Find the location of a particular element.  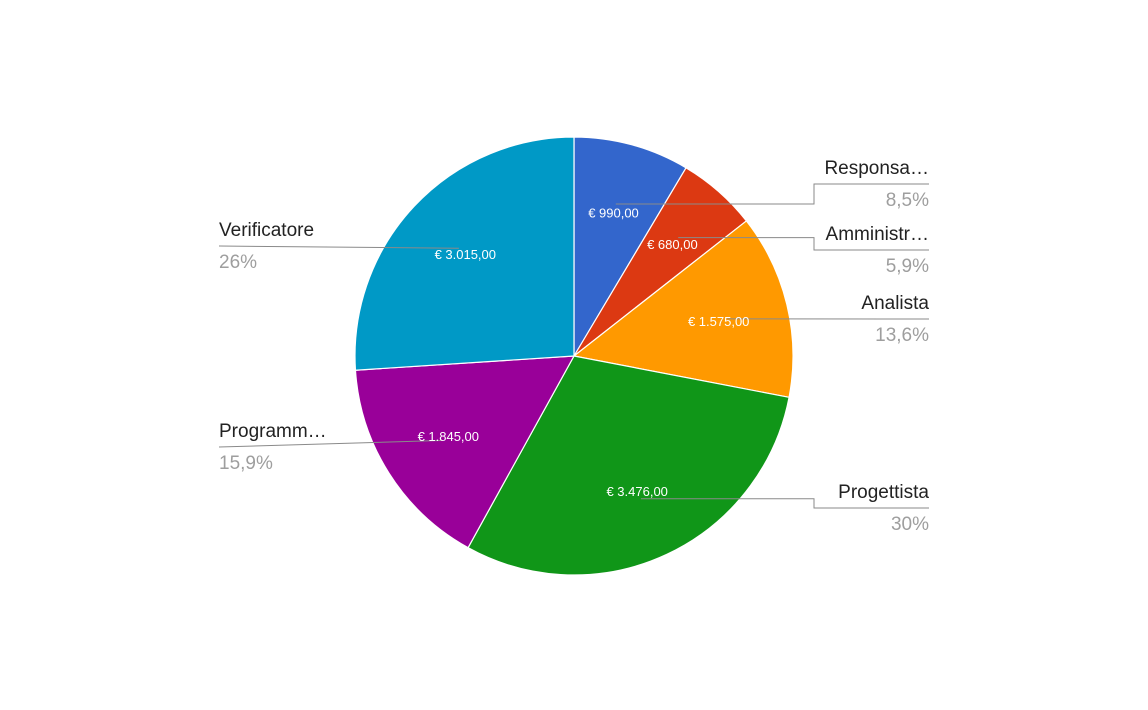

legend-percent-amministr: 5,9% is located at coordinates (907, 266).